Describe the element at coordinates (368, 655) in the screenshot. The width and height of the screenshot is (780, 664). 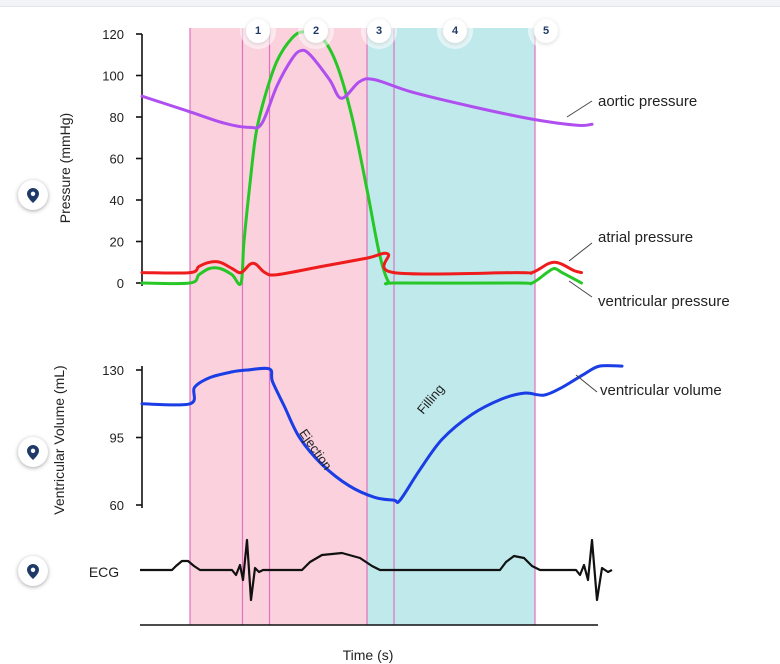
I see `time-axis-label: Time (s)` at that location.